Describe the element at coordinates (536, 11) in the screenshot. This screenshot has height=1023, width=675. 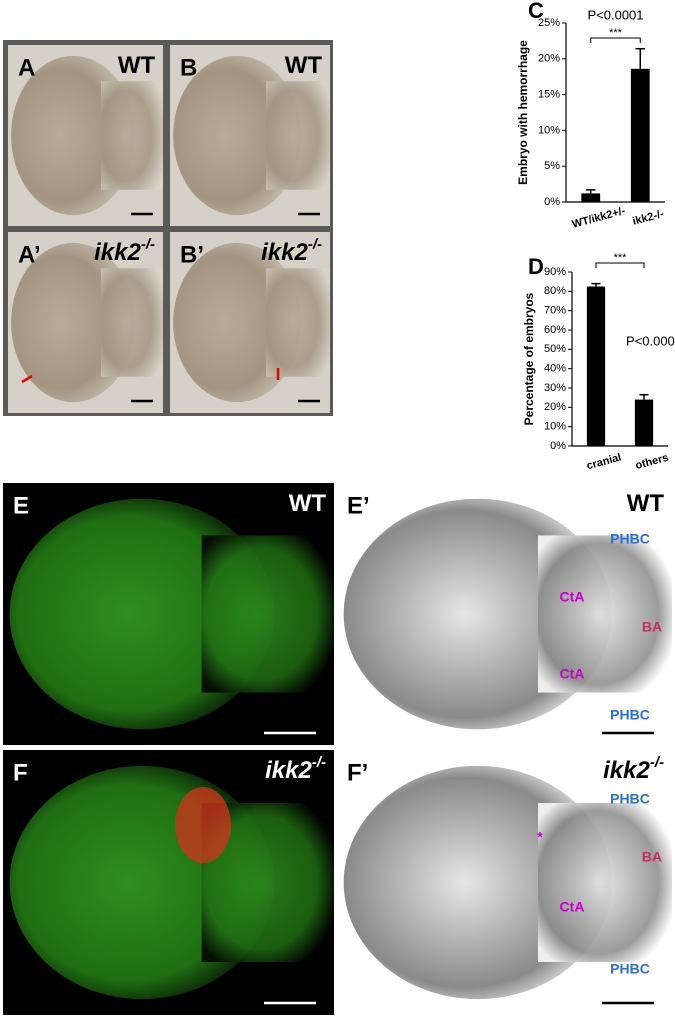
I see `panel-letter: C` at that location.